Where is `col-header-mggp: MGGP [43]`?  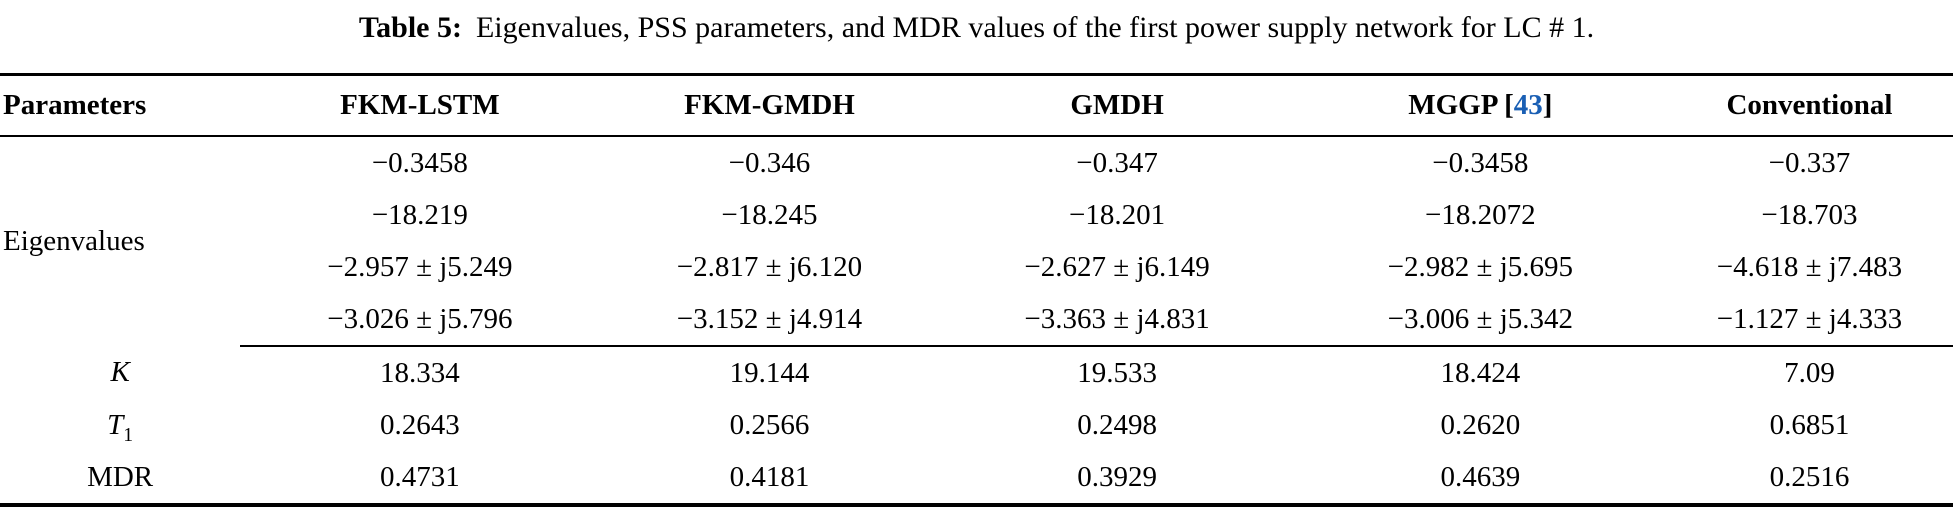 col-header-mggp: MGGP [43] is located at coordinates (1480, 105).